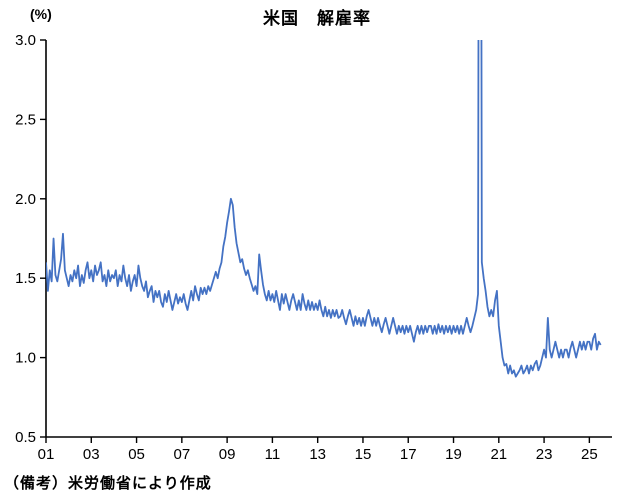 The width and height of the screenshot is (634, 502). I want to click on y-tick-label: 2.5, so click(25, 119).